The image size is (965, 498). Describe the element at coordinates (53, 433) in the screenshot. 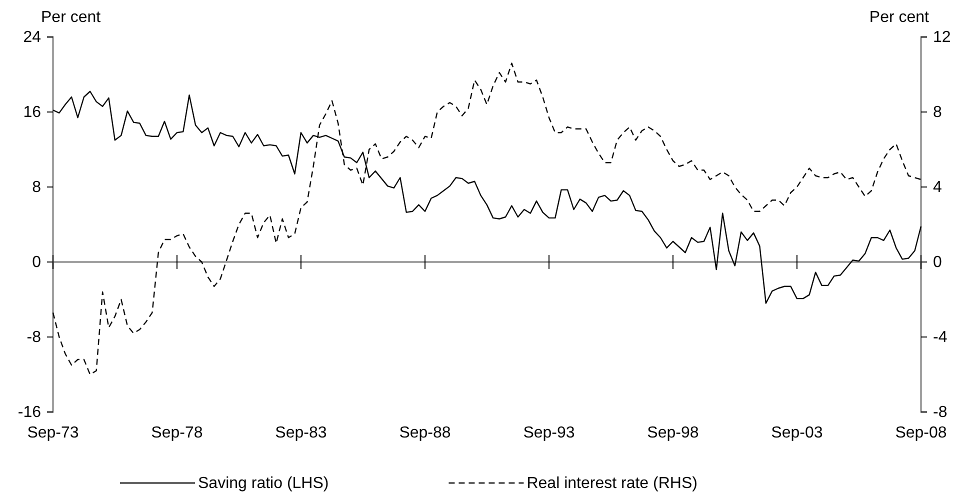

I see `x-tick-label: Sep-73` at that location.